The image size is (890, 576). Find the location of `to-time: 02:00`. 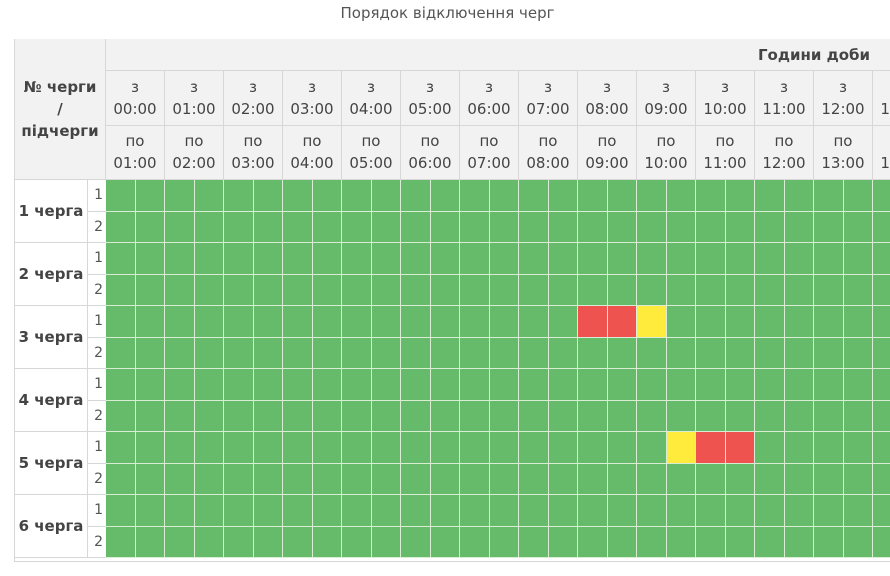

to-time: 02:00 is located at coordinates (194, 163).